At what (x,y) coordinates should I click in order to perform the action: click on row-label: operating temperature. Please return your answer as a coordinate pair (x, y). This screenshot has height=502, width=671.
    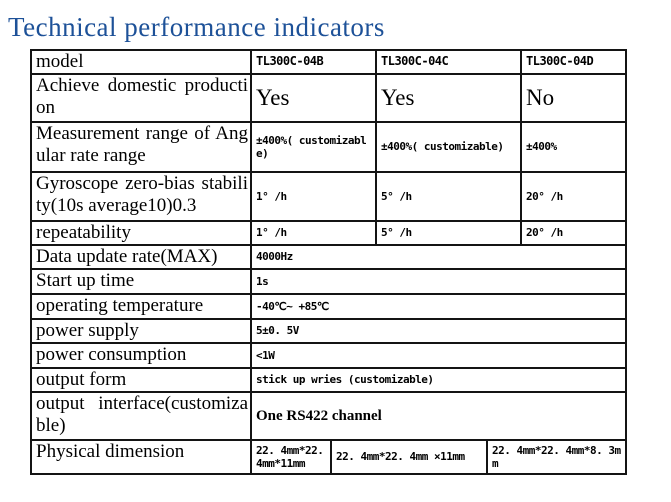
    Looking at the image, I should click on (120, 305).